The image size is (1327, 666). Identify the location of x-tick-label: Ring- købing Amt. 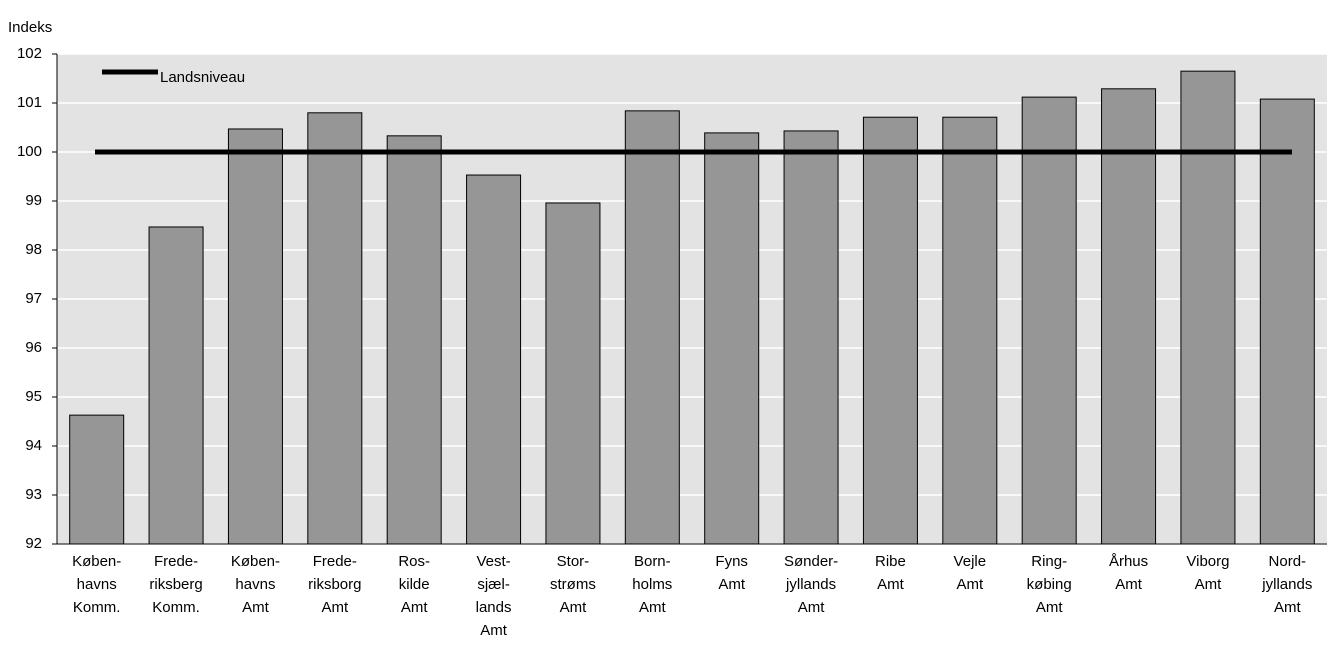
(1049, 584).